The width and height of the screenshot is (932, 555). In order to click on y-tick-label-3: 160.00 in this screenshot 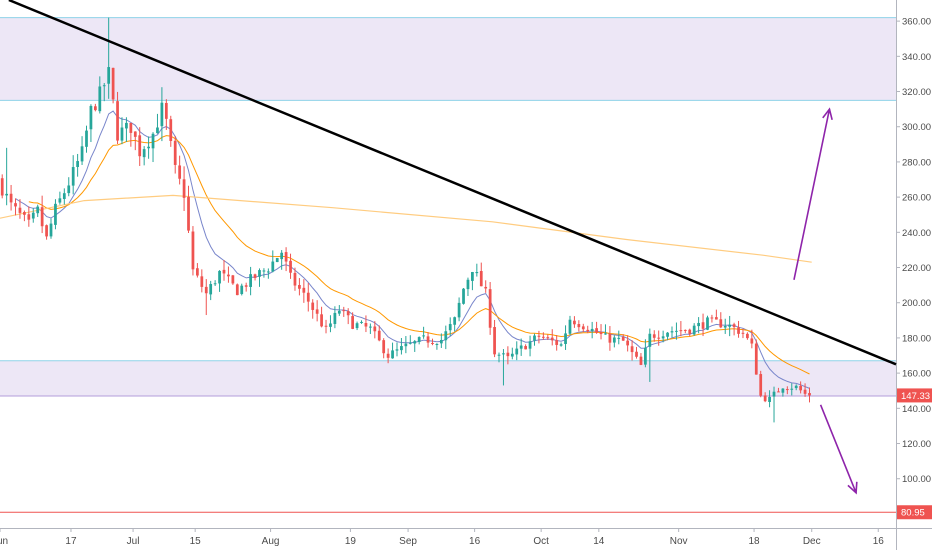, I will do `click(916, 374)`.